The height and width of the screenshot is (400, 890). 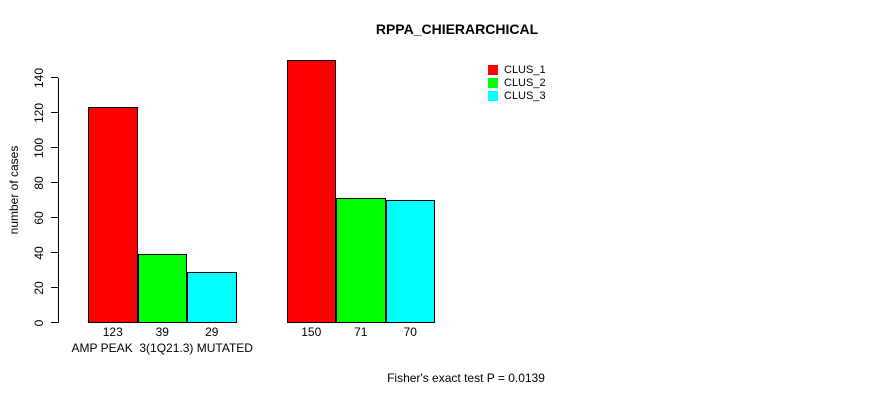 I want to click on y-tick-label: 120, so click(x=39, y=112).